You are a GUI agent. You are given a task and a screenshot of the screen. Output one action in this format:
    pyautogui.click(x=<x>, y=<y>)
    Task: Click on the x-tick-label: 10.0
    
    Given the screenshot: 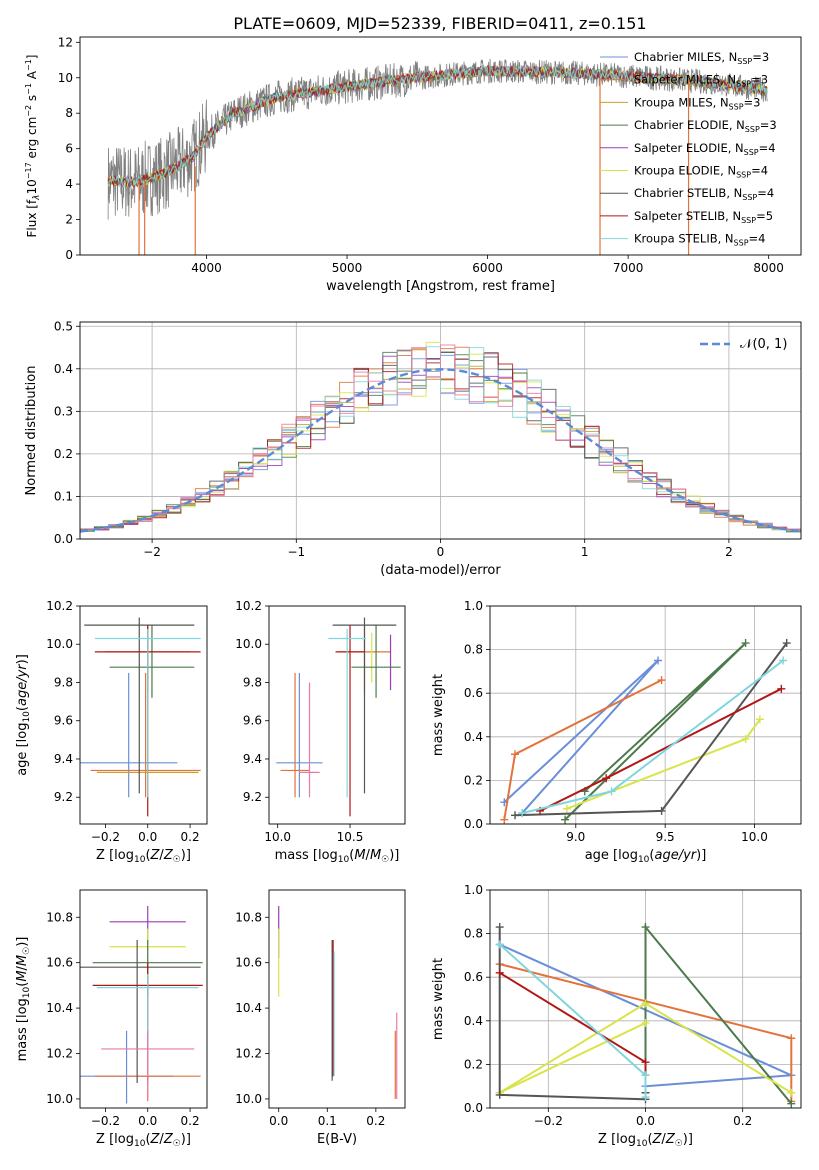 What is the action you would take?
    pyautogui.click(x=754, y=837)
    